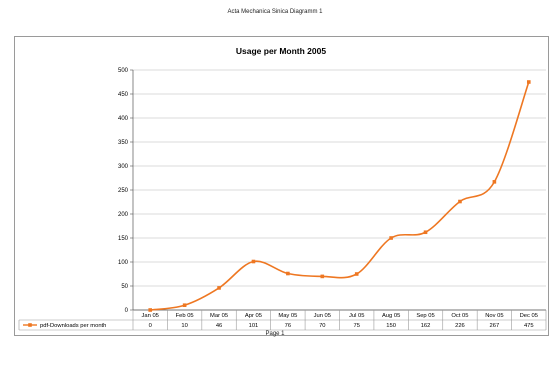 The height and width of the screenshot is (365, 550). Describe the element at coordinates (322, 316) in the screenshot. I see `x-tick-label-5: Jun 05` at that location.